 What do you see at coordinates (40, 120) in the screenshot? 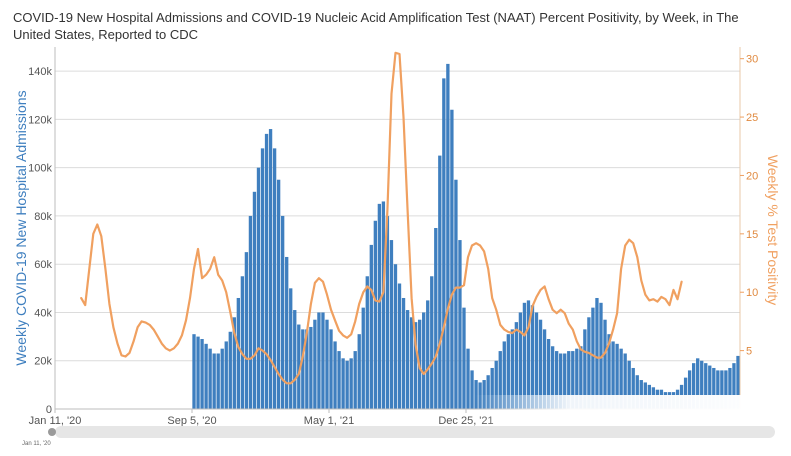
I see `left-tick-label: 120k` at bounding box center [40, 120].